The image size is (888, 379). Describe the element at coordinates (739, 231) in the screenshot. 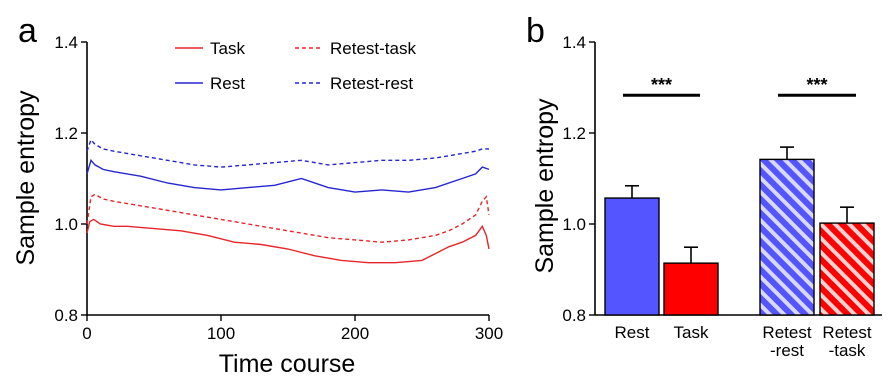

I see `panel-b-bars` at that location.